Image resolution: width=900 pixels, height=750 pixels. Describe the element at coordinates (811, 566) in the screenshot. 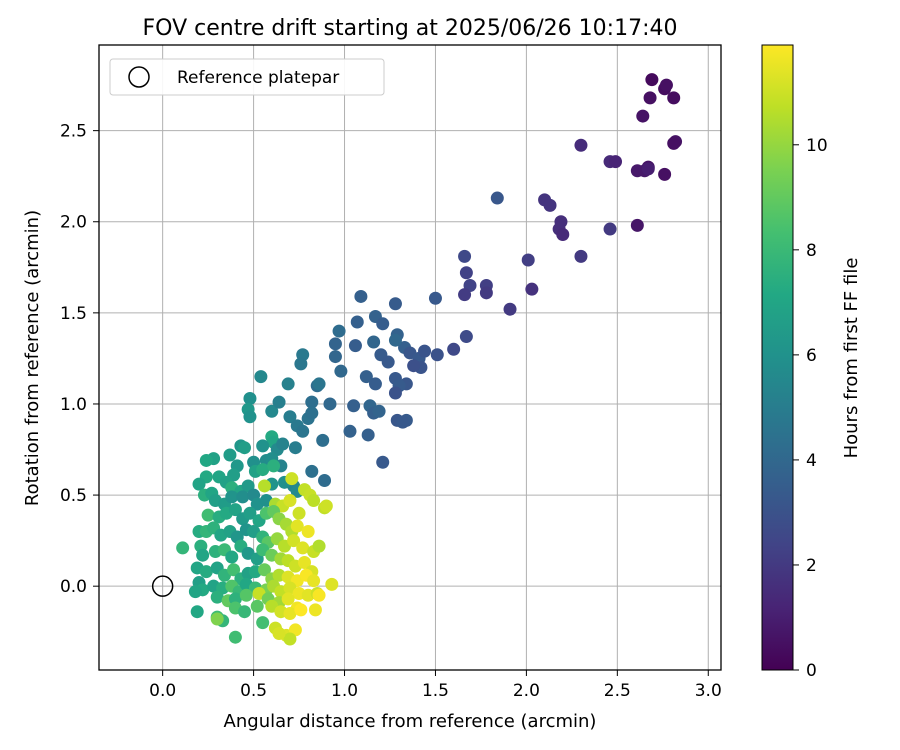

I see `colorbar-tick-label: 2` at that location.